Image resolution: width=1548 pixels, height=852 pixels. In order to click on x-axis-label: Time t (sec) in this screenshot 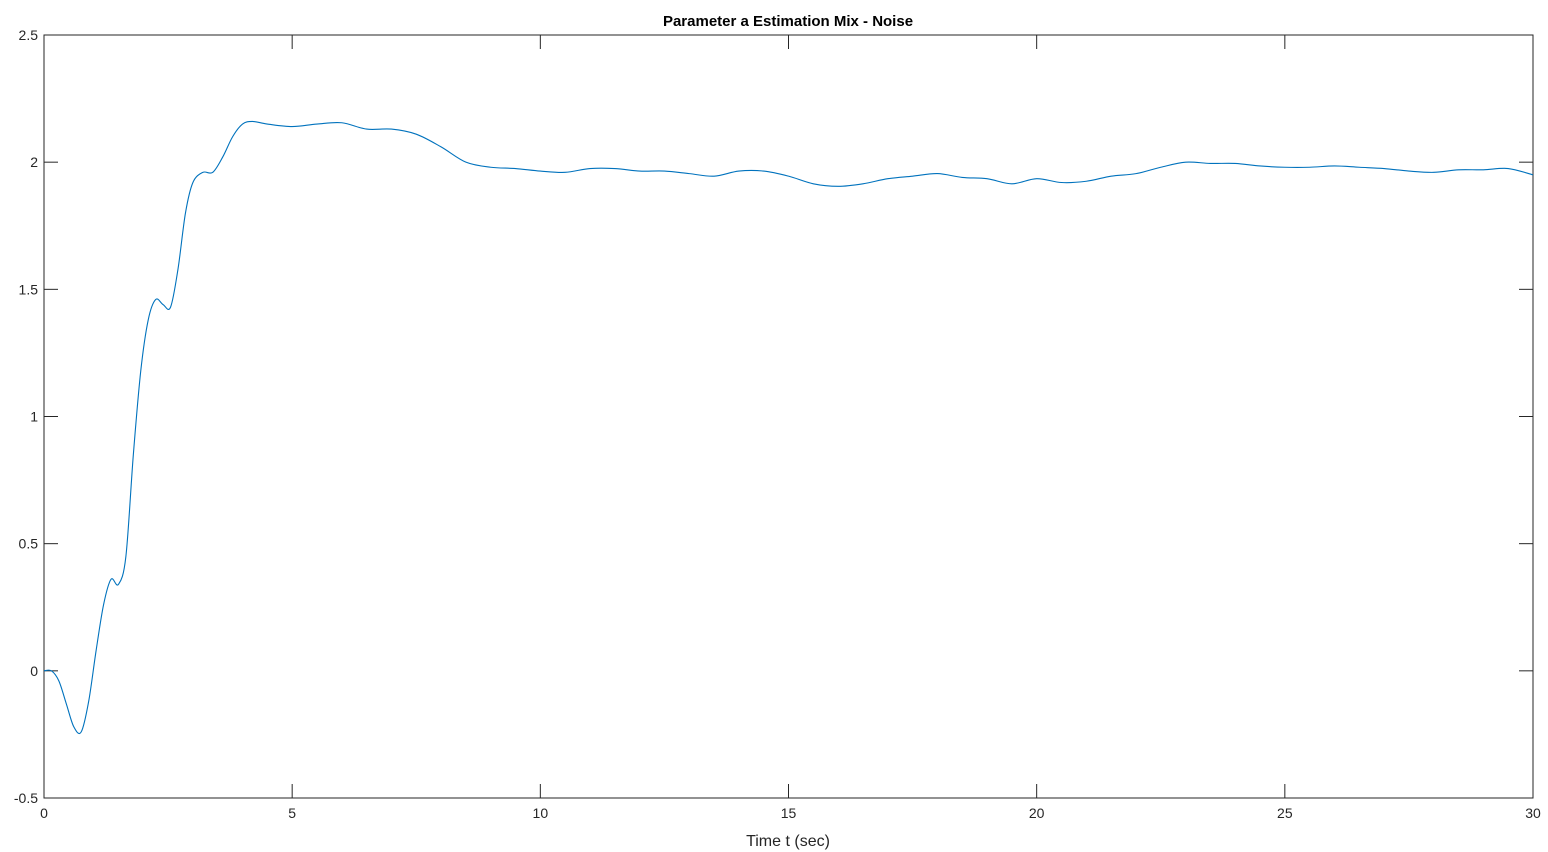, I will do `click(788, 841)`.